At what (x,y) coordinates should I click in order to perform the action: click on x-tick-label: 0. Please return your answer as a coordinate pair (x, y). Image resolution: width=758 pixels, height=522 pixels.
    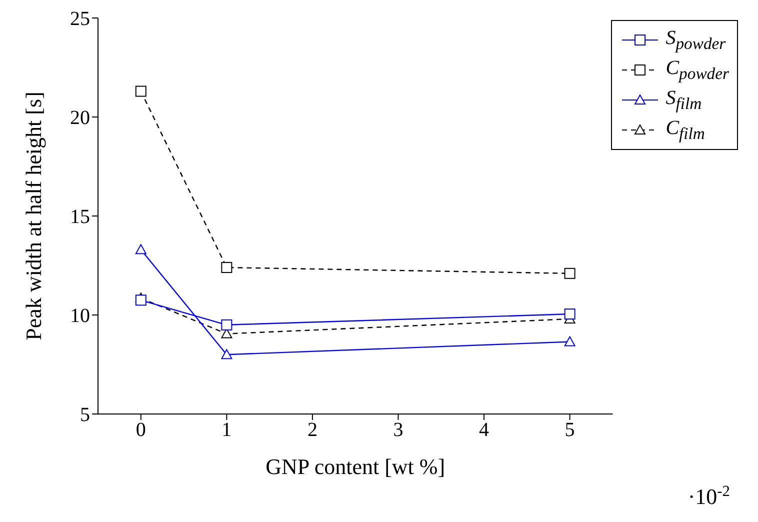
    Looking at the image, I should click on (141, 430).